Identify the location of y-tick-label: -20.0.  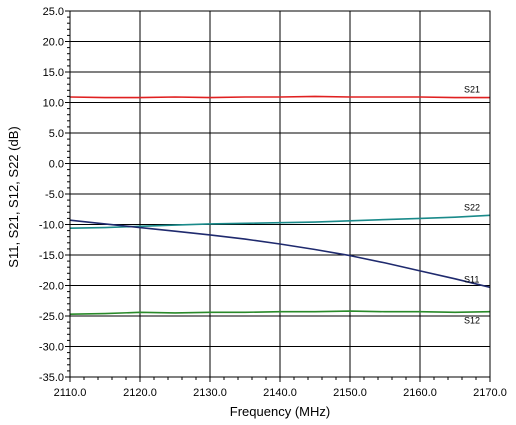
(51, 287).